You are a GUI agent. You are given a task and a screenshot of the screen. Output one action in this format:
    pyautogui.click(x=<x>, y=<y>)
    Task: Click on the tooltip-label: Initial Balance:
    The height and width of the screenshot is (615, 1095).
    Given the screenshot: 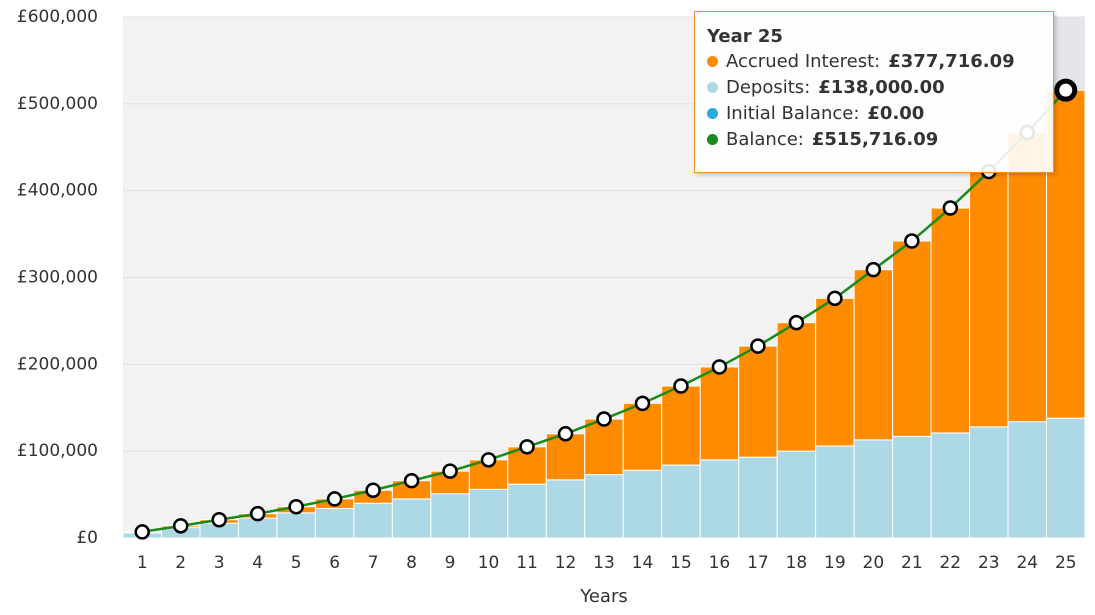 What is the action you would take?
    pyautogui.click(x=793, y=113)
    